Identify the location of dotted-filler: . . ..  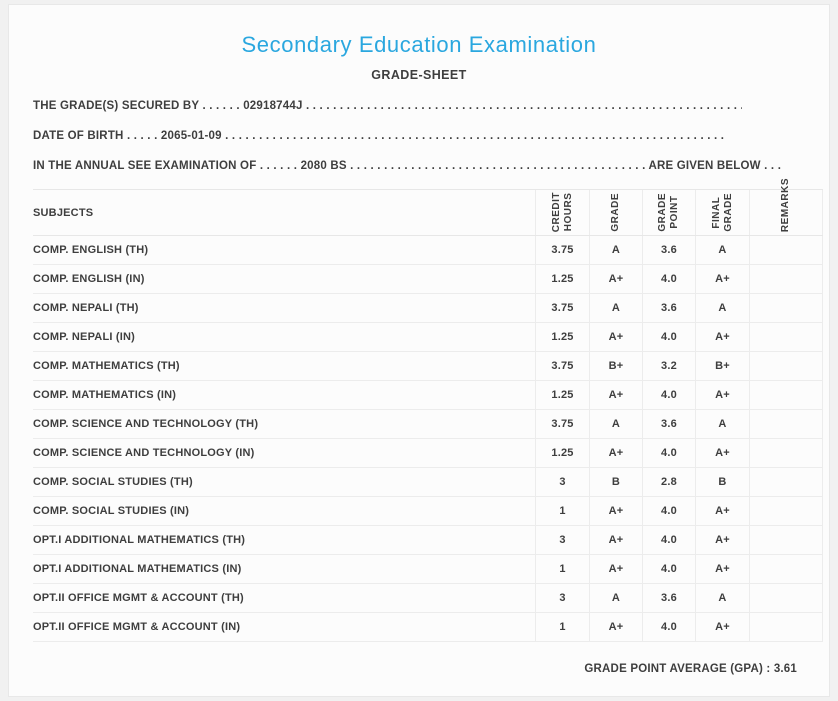
(771, 166).